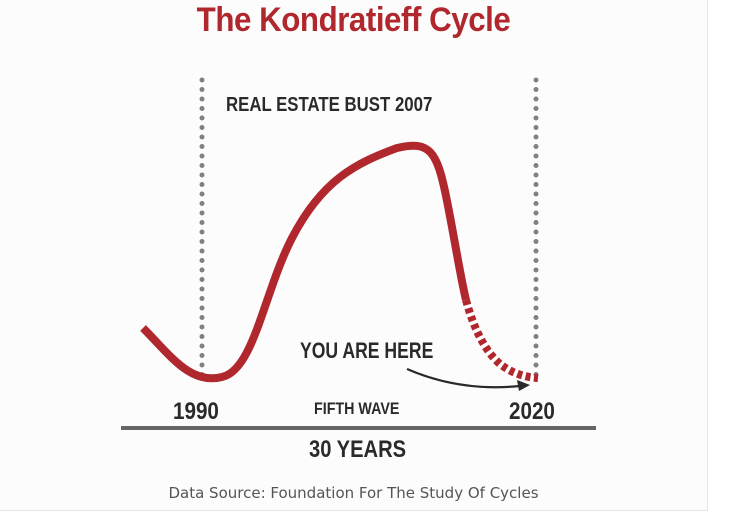 The height and width of the screenshot is (526, 751). I want to click on duration-label: 30 YEARS, so click(358, 449).